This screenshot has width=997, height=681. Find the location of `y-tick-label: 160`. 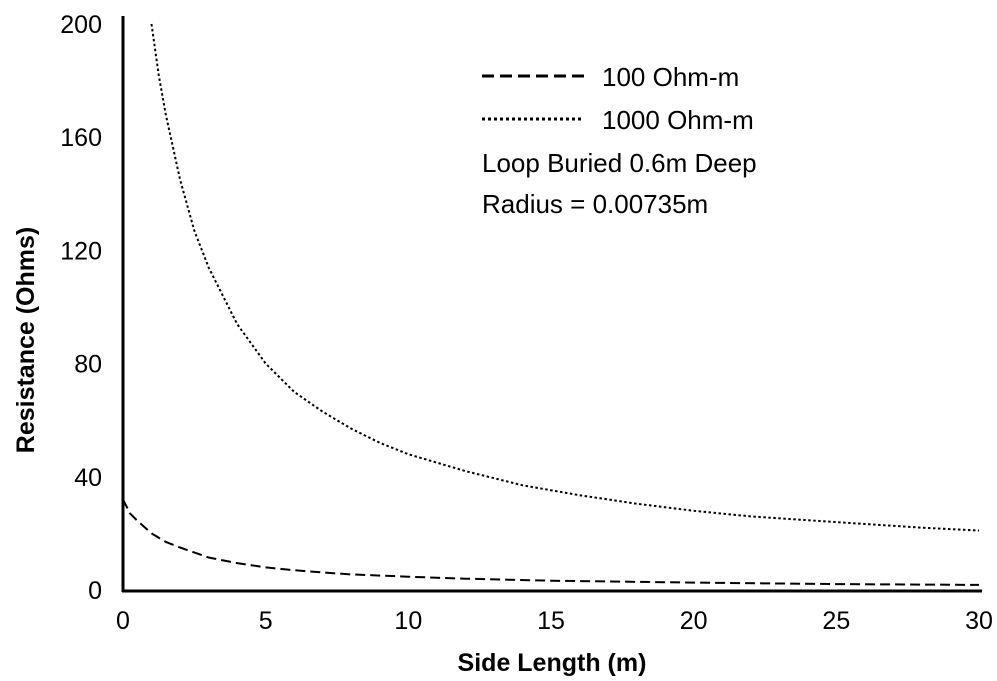

y-tick-label: 160 is located at coordinates (81, 138).